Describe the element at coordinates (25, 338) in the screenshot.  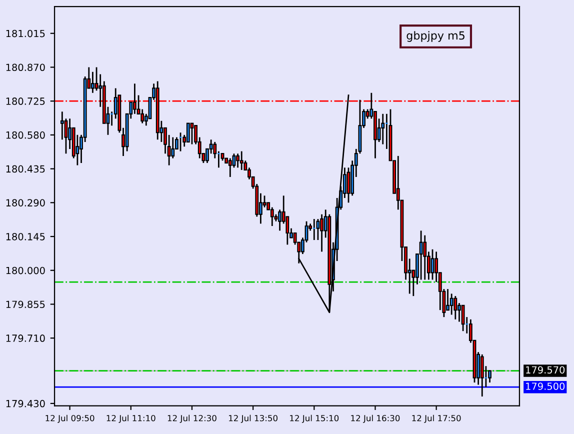
I see `y-tick-label: 179.710` at that location.